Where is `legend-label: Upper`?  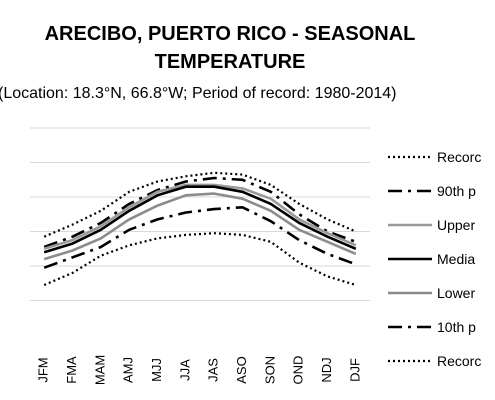
legend-label: Upper is located at coordinates (456, 225).